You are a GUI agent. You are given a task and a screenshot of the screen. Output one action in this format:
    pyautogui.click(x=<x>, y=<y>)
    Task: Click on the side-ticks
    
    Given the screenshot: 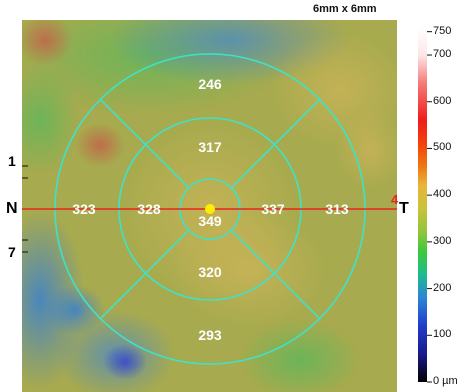 What is the action you would take?
    pyautogui.click(x=25, y=209)
    